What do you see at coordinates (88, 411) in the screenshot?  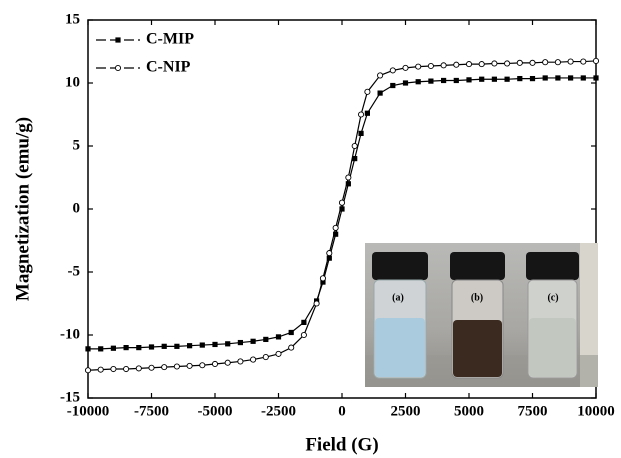 I see `x-tick-label: -10000` at bounding box center [88, 411].